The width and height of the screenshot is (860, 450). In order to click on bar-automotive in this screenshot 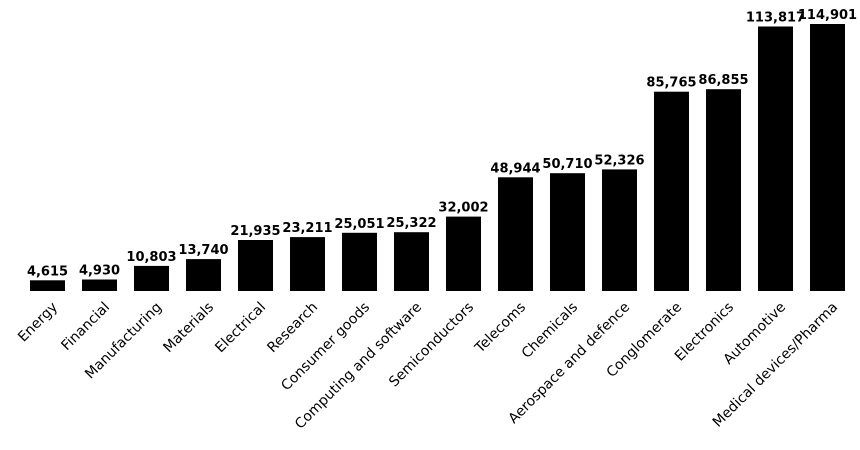, I will do `click(775, 158)`.